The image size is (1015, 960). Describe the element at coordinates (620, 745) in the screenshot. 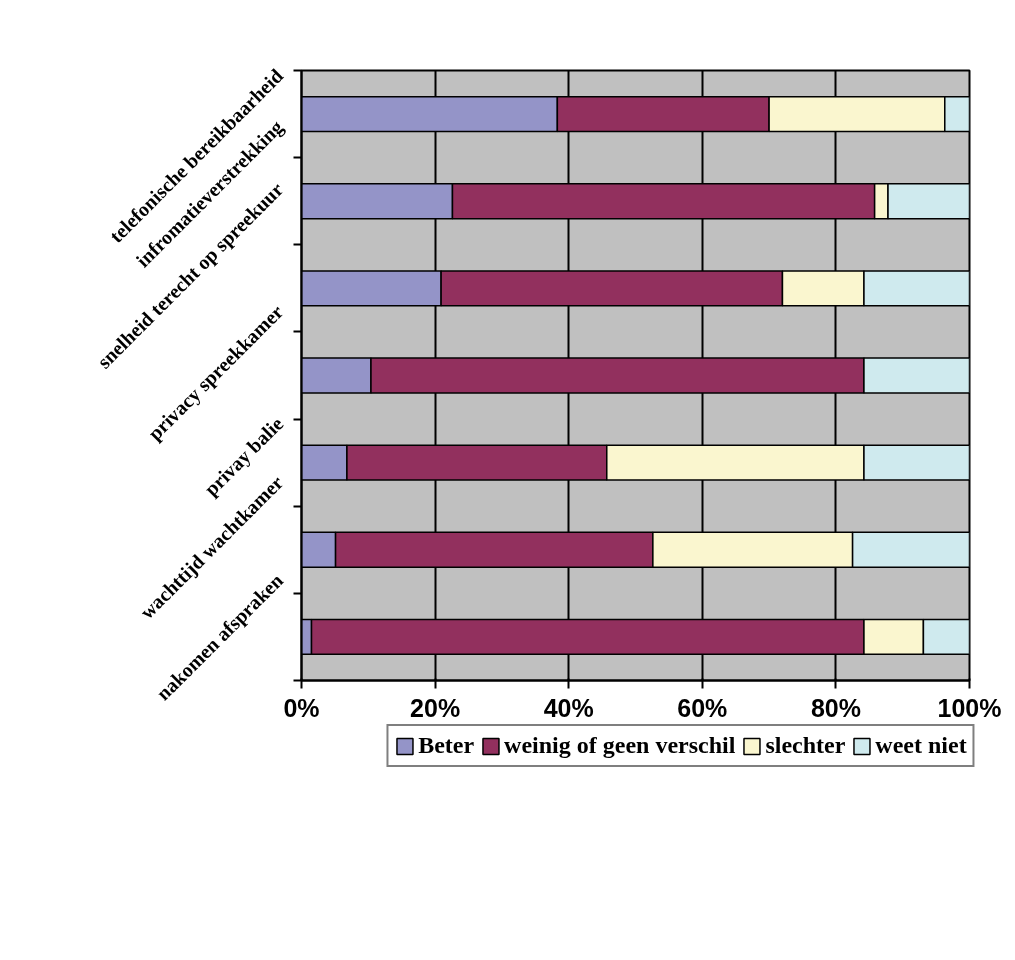

I see `legend-label: weinig of geen verschil` at that location.